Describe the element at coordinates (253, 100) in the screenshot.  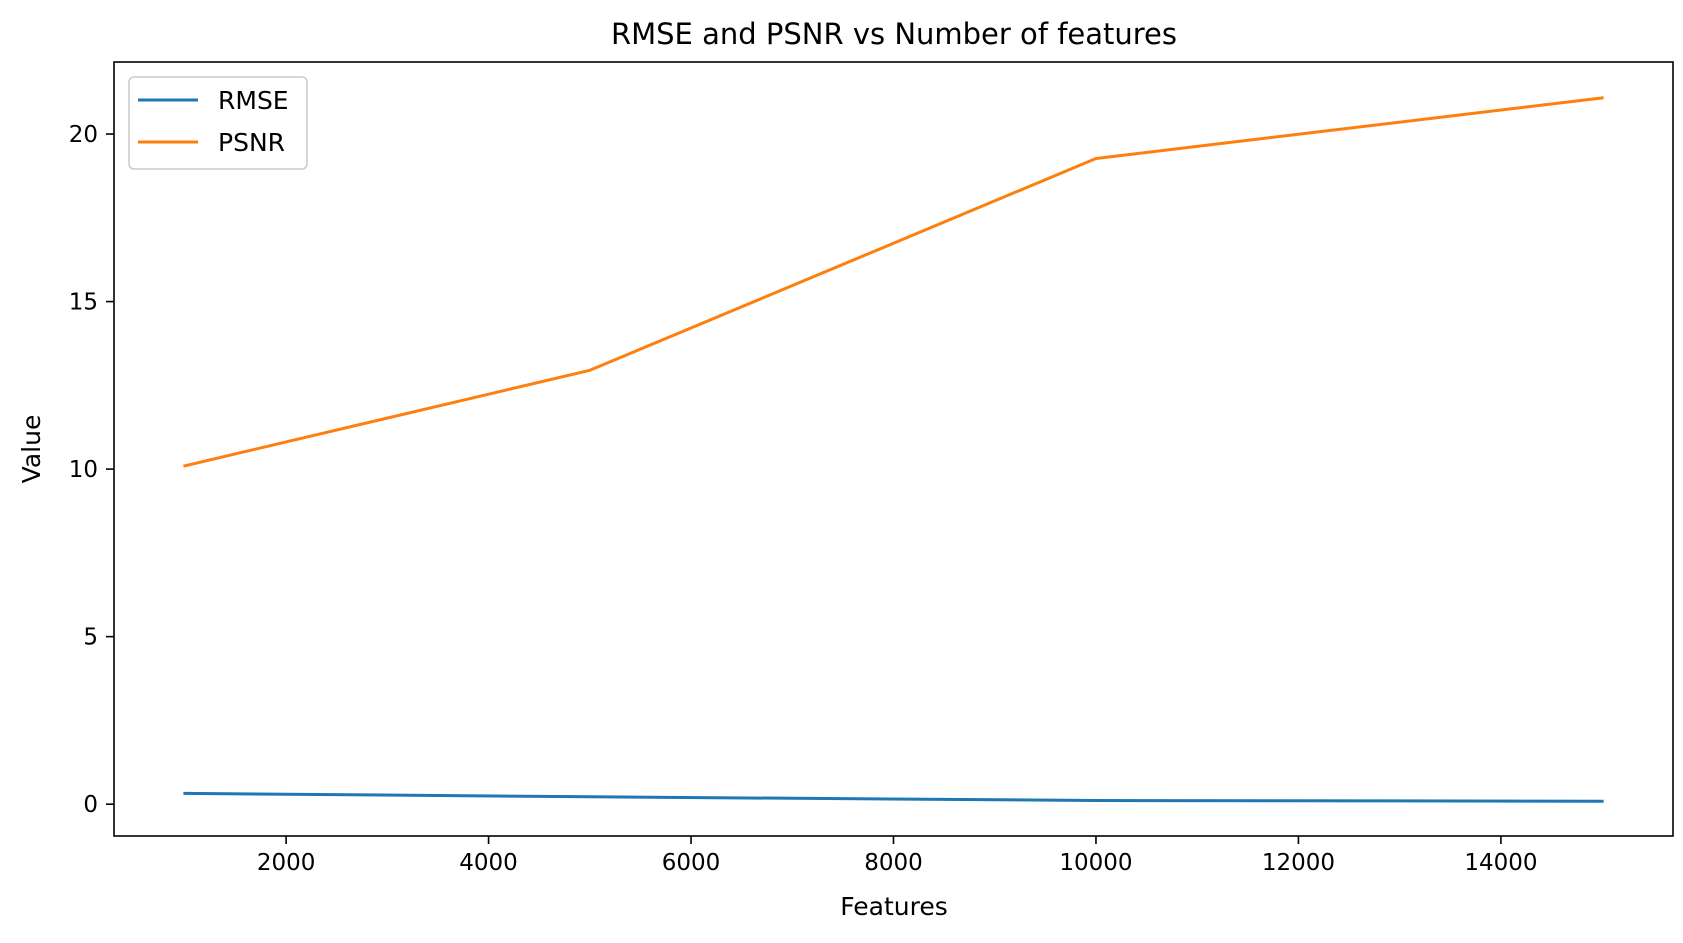
I see `legend-label-rmse: RMSE` at that location.